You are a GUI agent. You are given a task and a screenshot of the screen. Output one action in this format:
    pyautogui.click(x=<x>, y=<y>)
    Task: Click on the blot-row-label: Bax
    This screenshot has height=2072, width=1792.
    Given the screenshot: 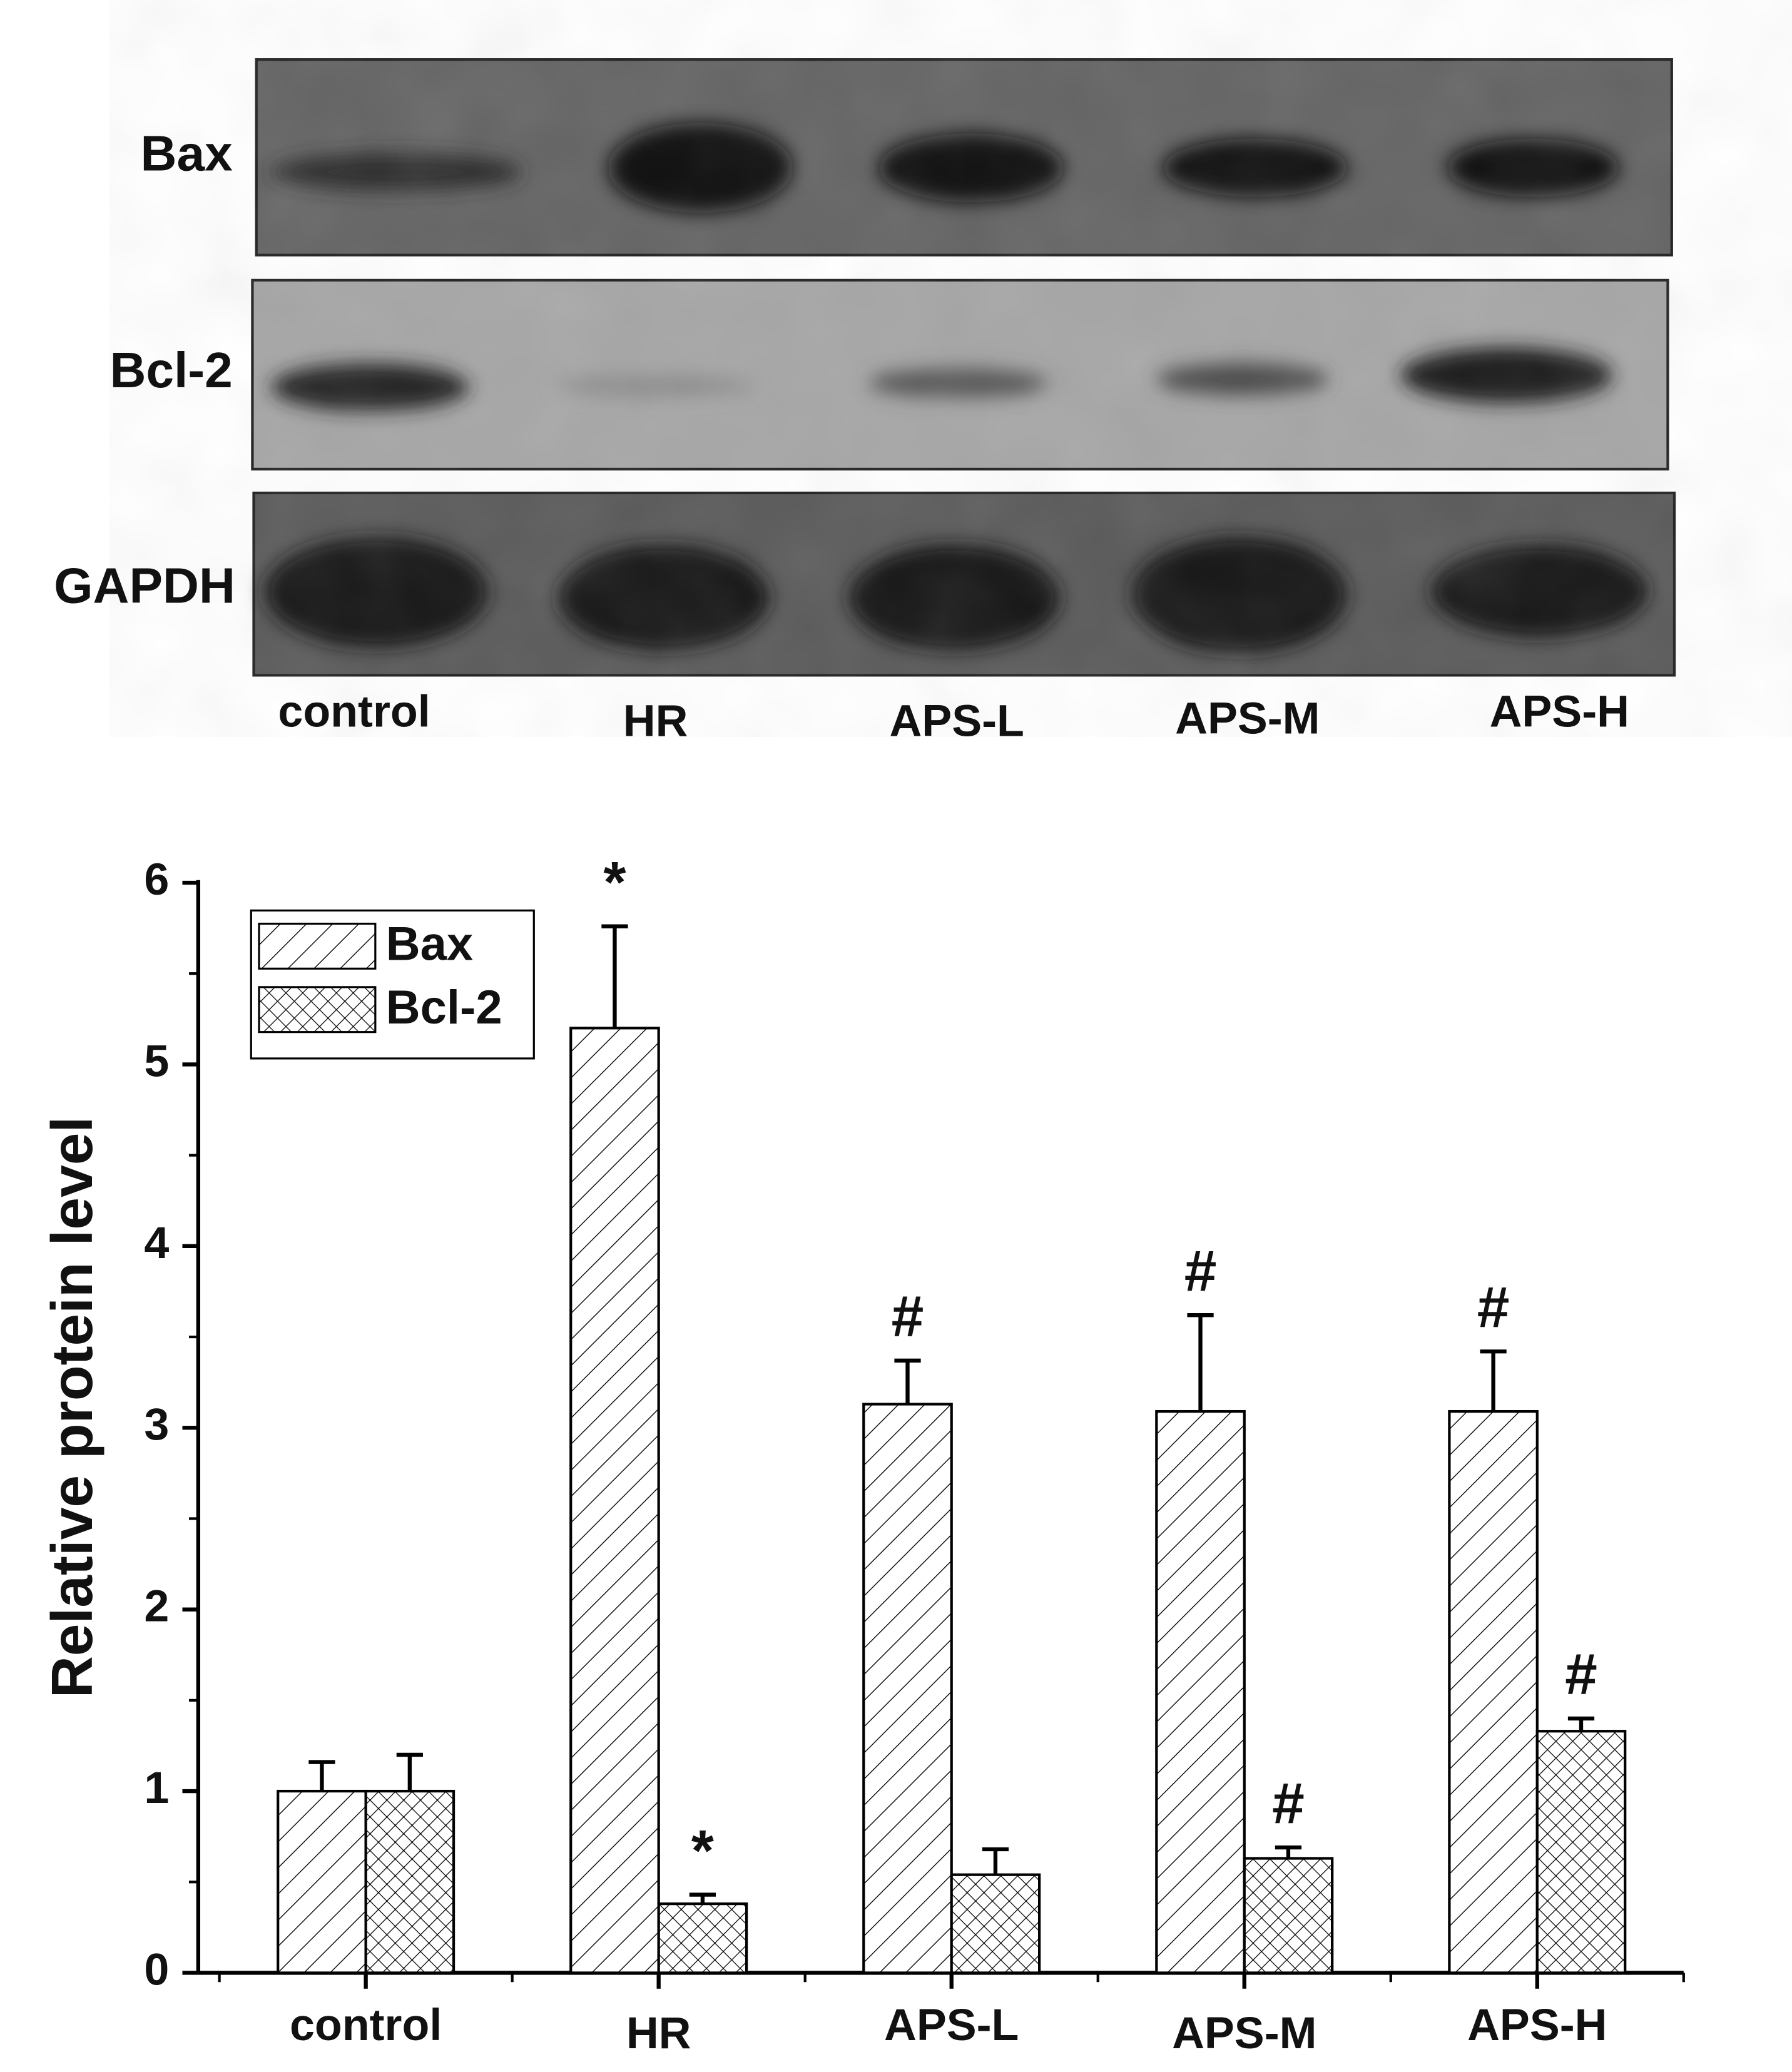 What is the action you would take?
    pyautogui.click(x=187, y=154)
    